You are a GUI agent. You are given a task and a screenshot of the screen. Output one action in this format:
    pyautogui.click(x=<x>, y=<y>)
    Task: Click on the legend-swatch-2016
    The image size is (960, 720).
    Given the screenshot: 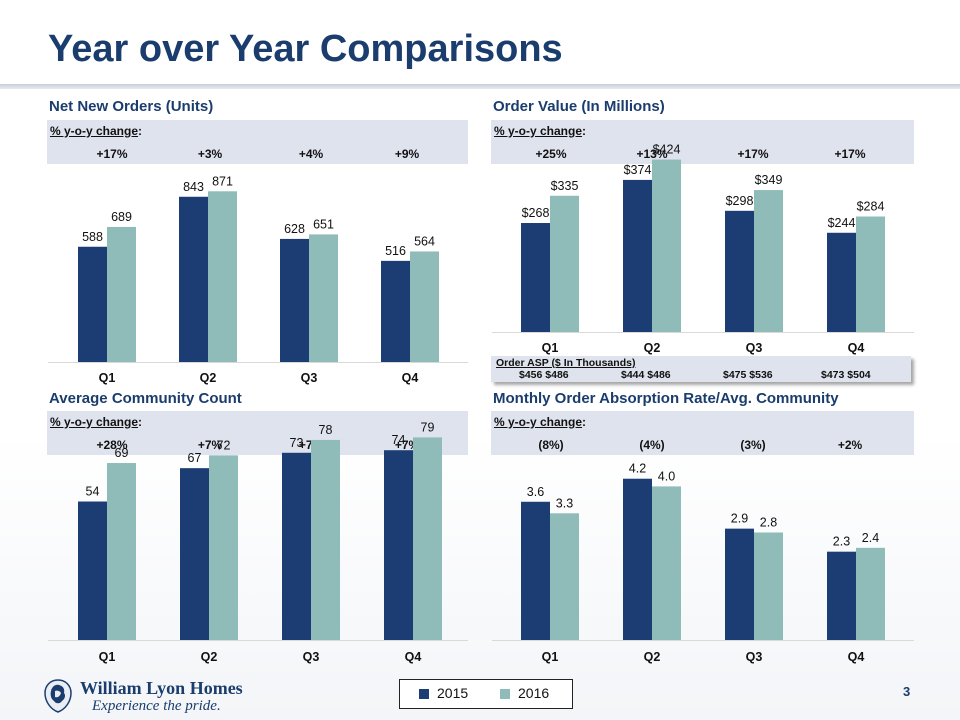 What is the action you would take?
    pyautogui.click(x=505, y=694)
    